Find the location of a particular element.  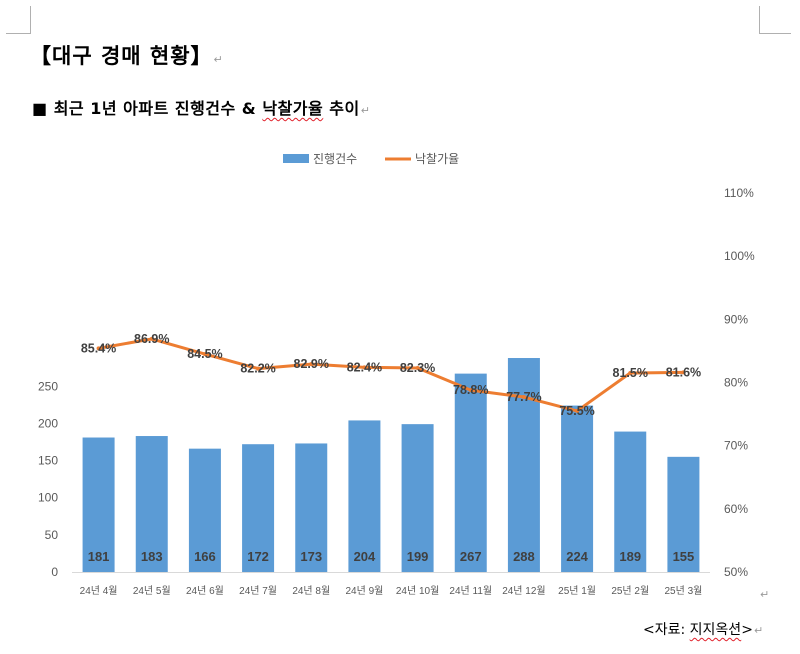

chart-heading-prefix: 최근 1년 아파트 진행건수 & is located at coordinates (155, 108).